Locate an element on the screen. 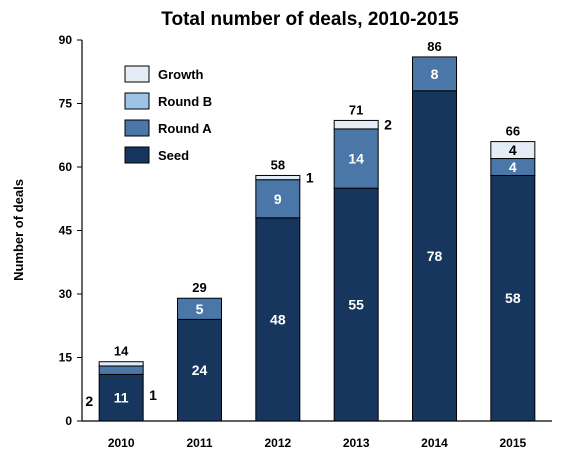 The height and width of the screenshot is (455, 564). x-tick-label: 2014 is located at coordinates (434, 443).